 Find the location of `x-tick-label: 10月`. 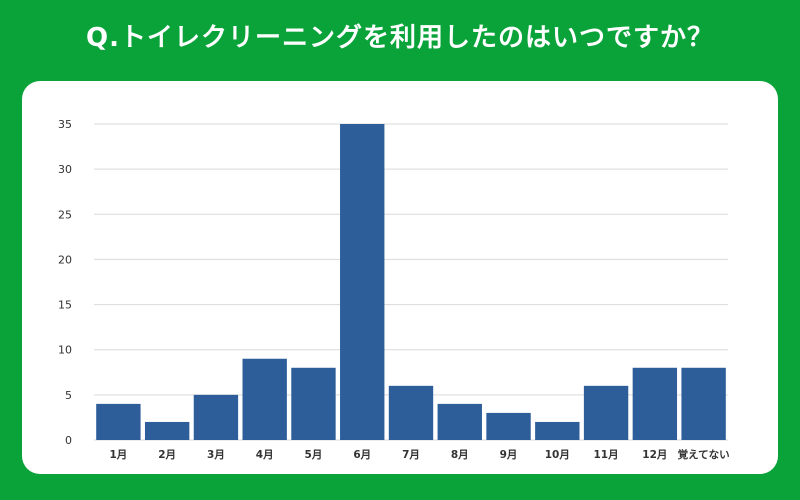

x-tick-label: 10月 is located at coordinates (557, 455).